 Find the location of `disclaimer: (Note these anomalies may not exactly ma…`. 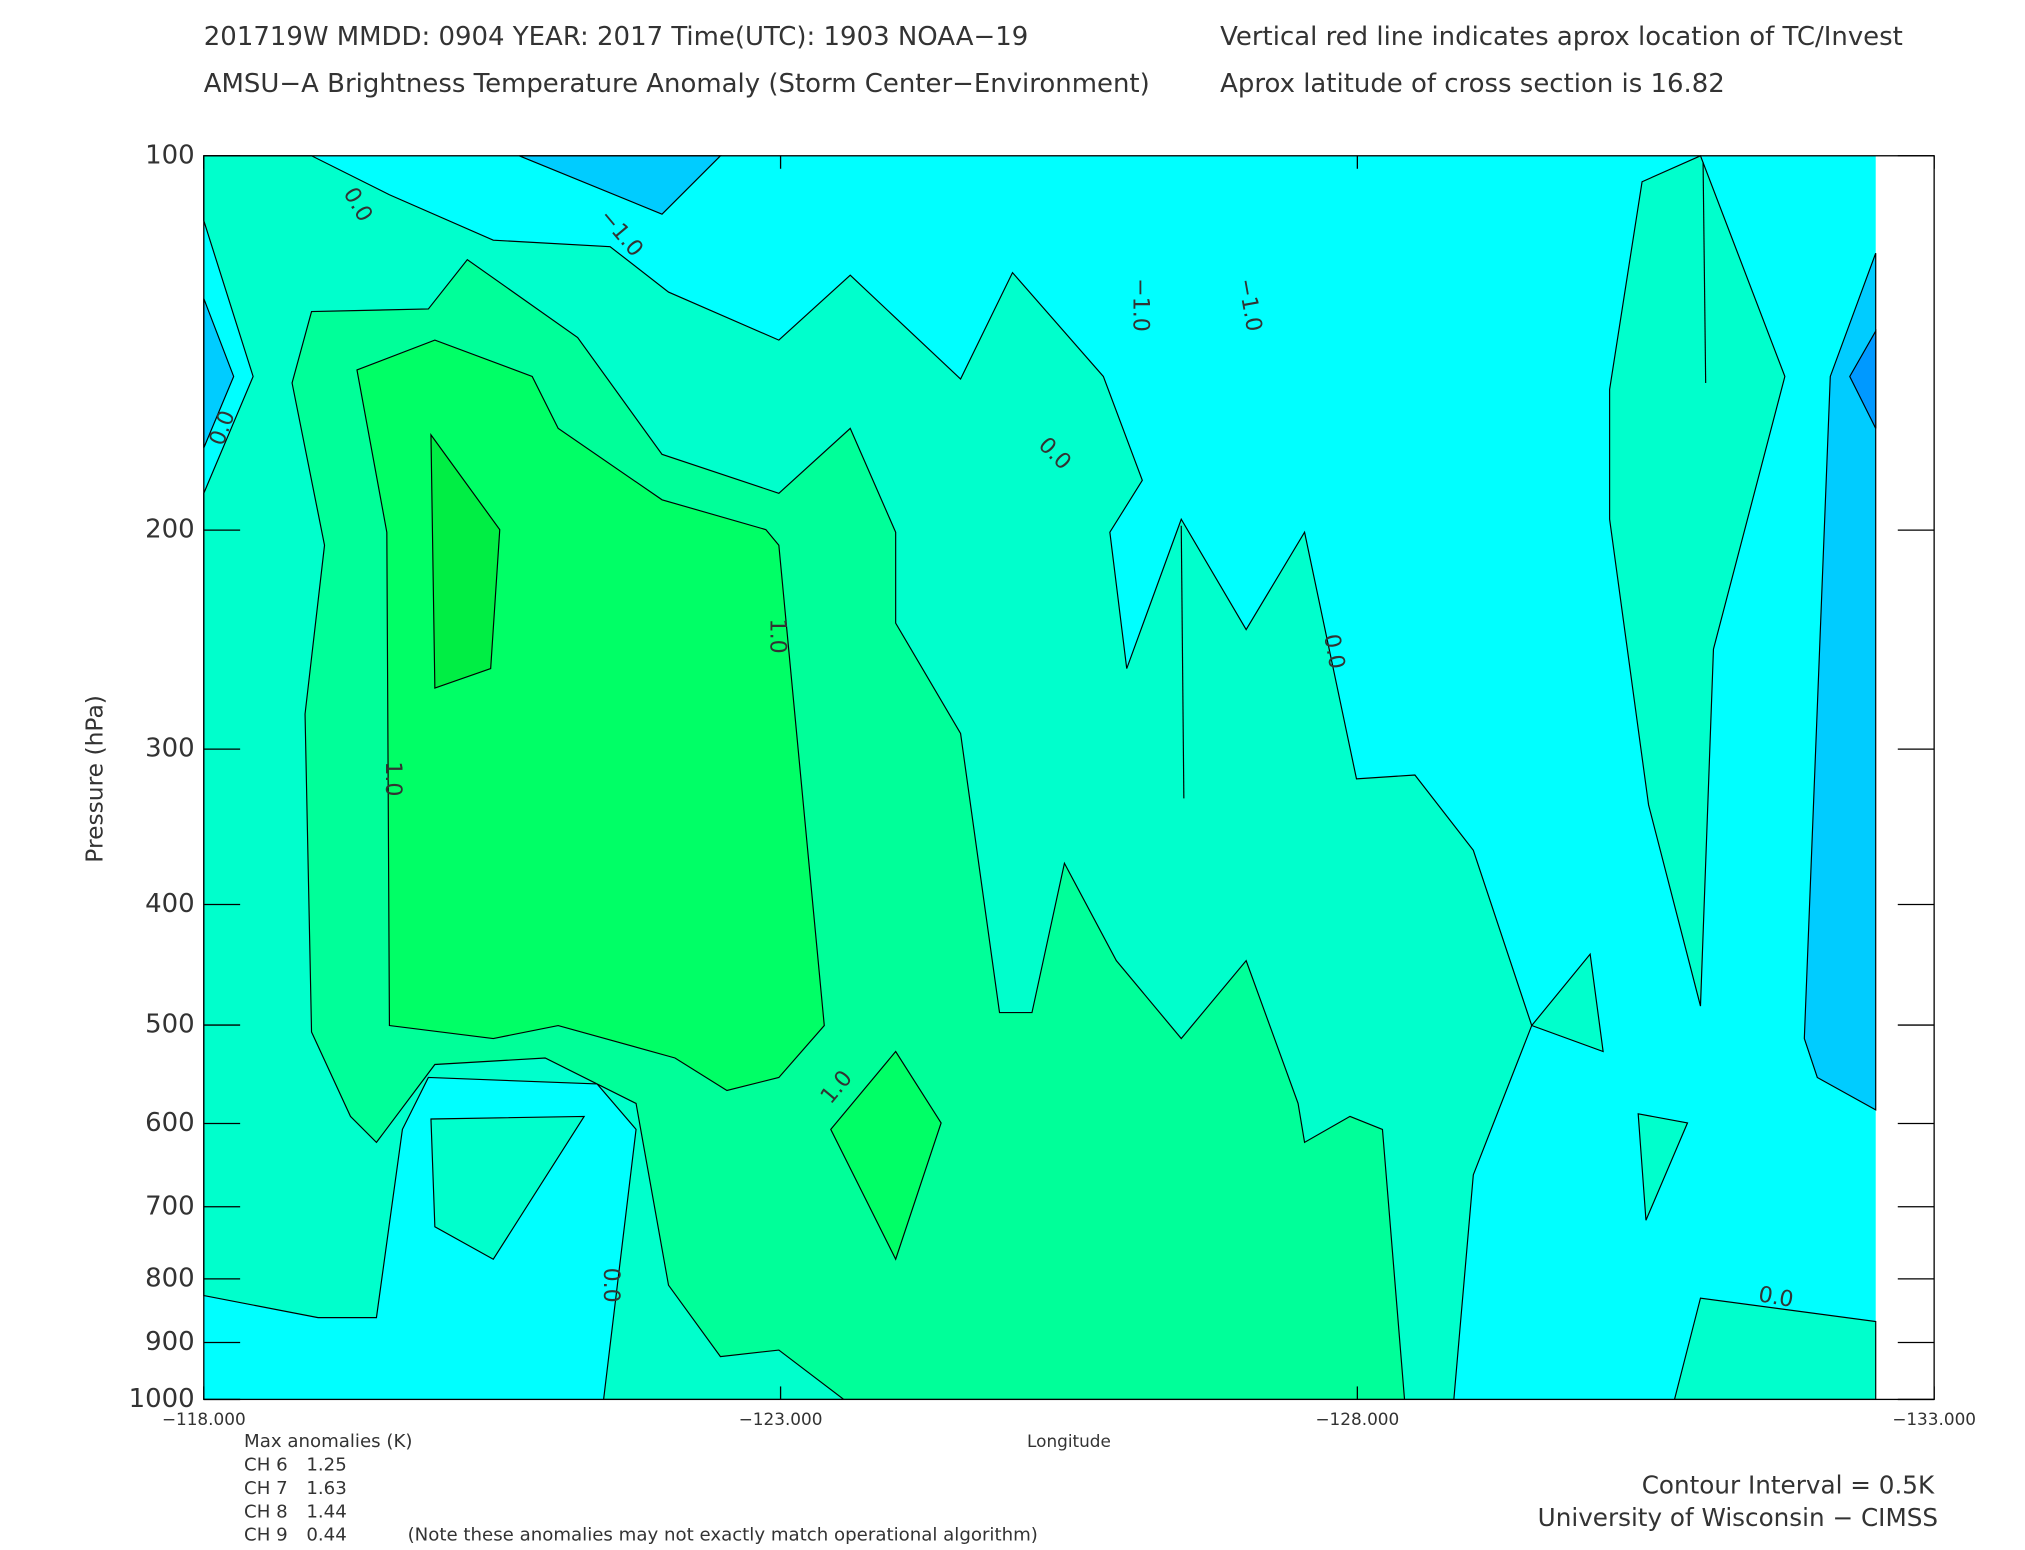

disclaimer: (Note these anomalies may not exactly ma… is located at coordinates (723, 1535).